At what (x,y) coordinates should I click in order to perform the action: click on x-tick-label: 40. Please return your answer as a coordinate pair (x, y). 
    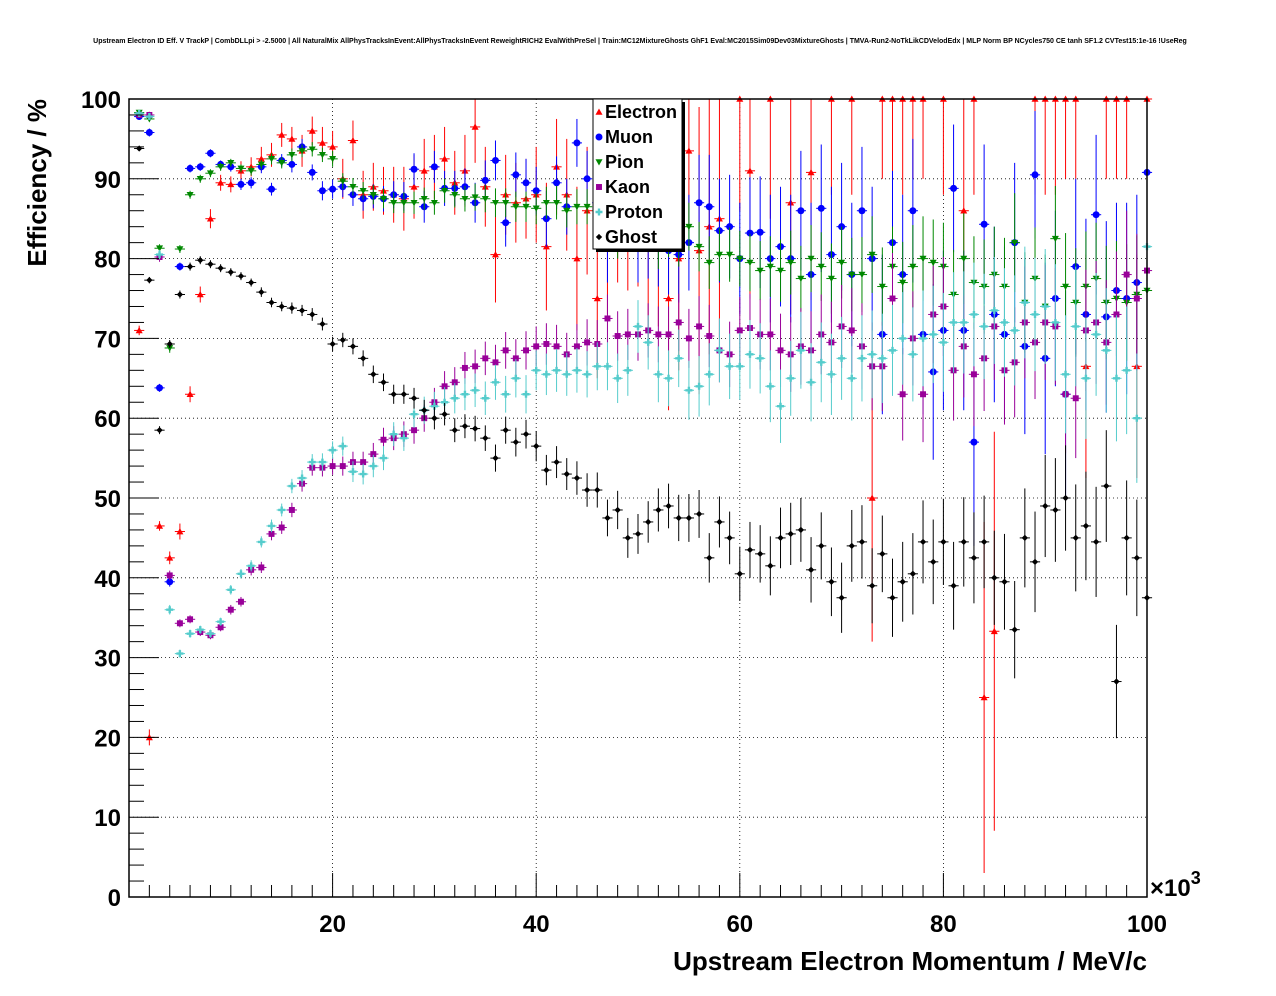
    Looking at the image, I should click on (536, 924).